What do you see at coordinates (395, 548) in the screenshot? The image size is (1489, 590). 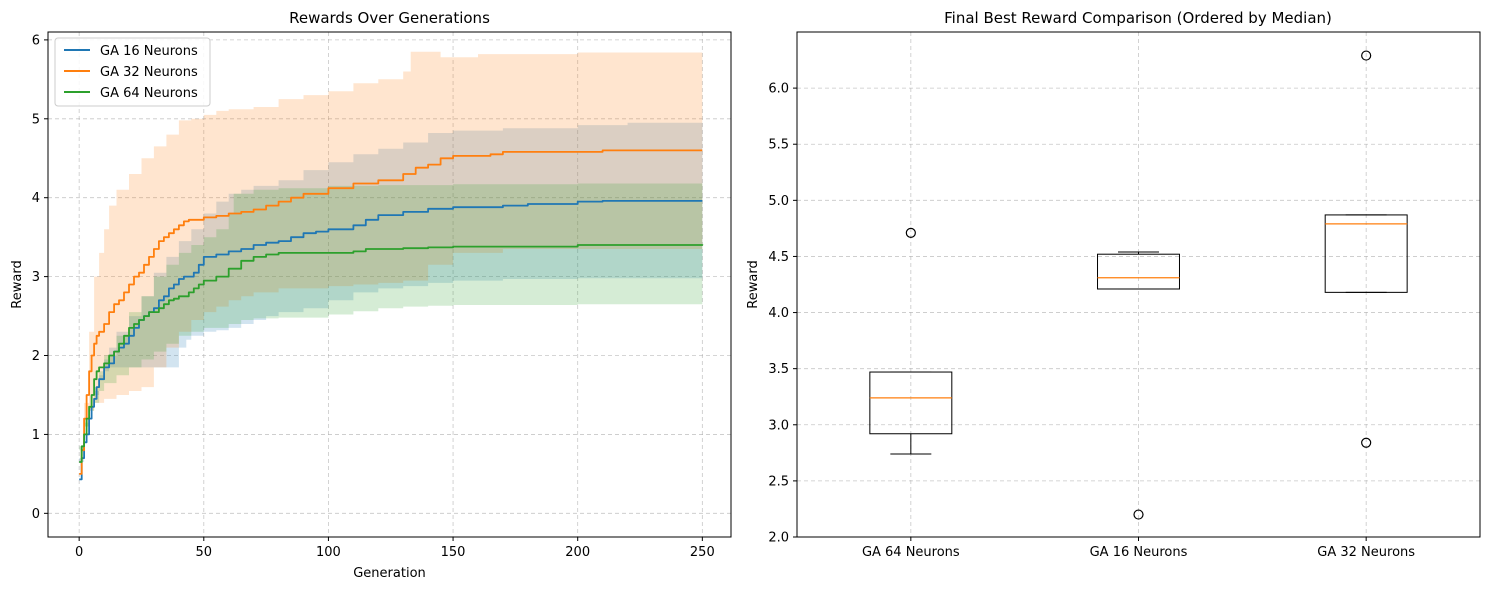 I see `left-x-ticks: 0 50 100 150 200 250` at bounding box center [395, 548].